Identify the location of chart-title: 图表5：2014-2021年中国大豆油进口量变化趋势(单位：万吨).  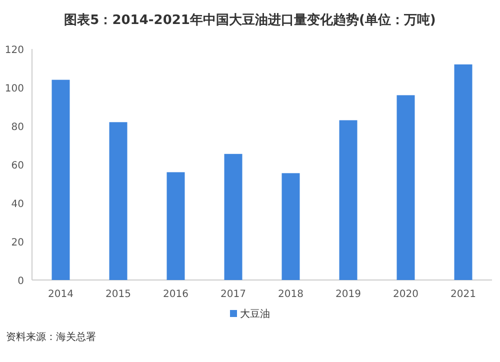
(250, 20).